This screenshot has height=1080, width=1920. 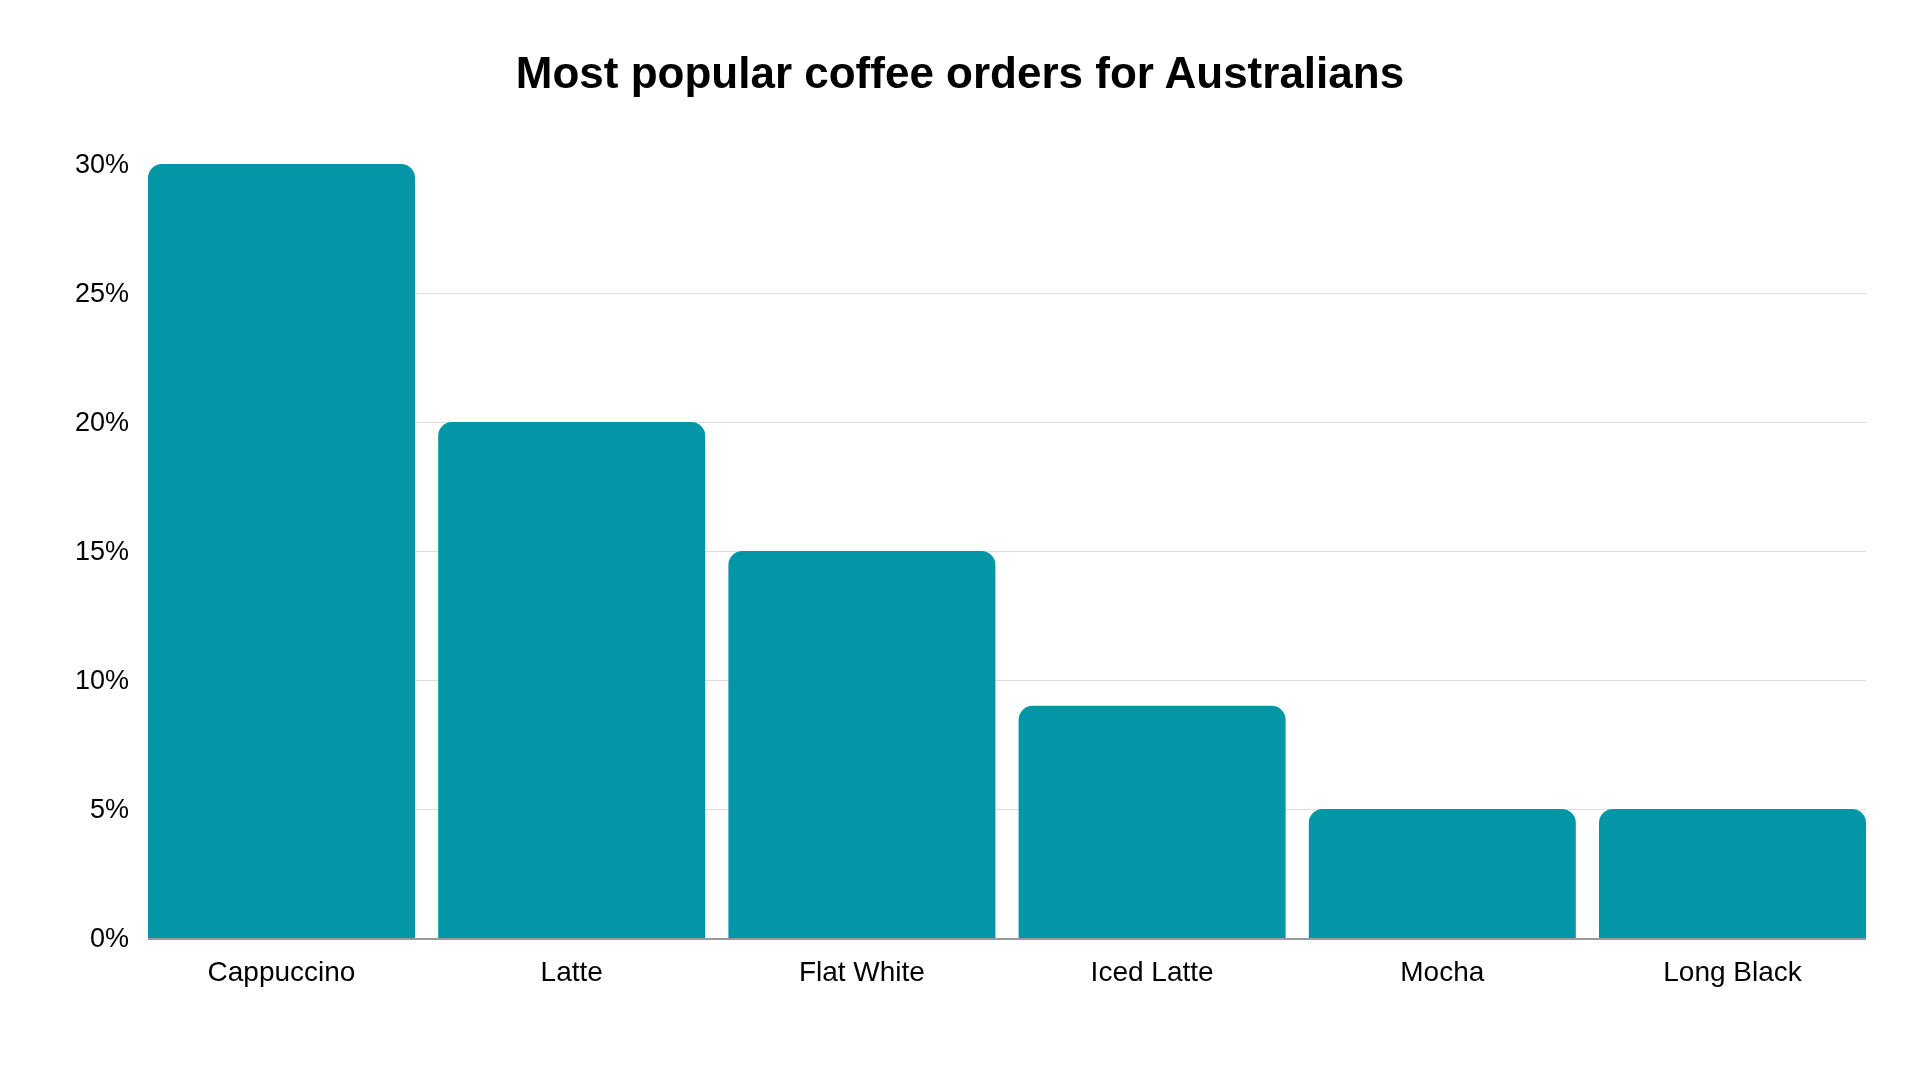 I want to click on x-tick-label: Latte, so click(x=571, y=972).